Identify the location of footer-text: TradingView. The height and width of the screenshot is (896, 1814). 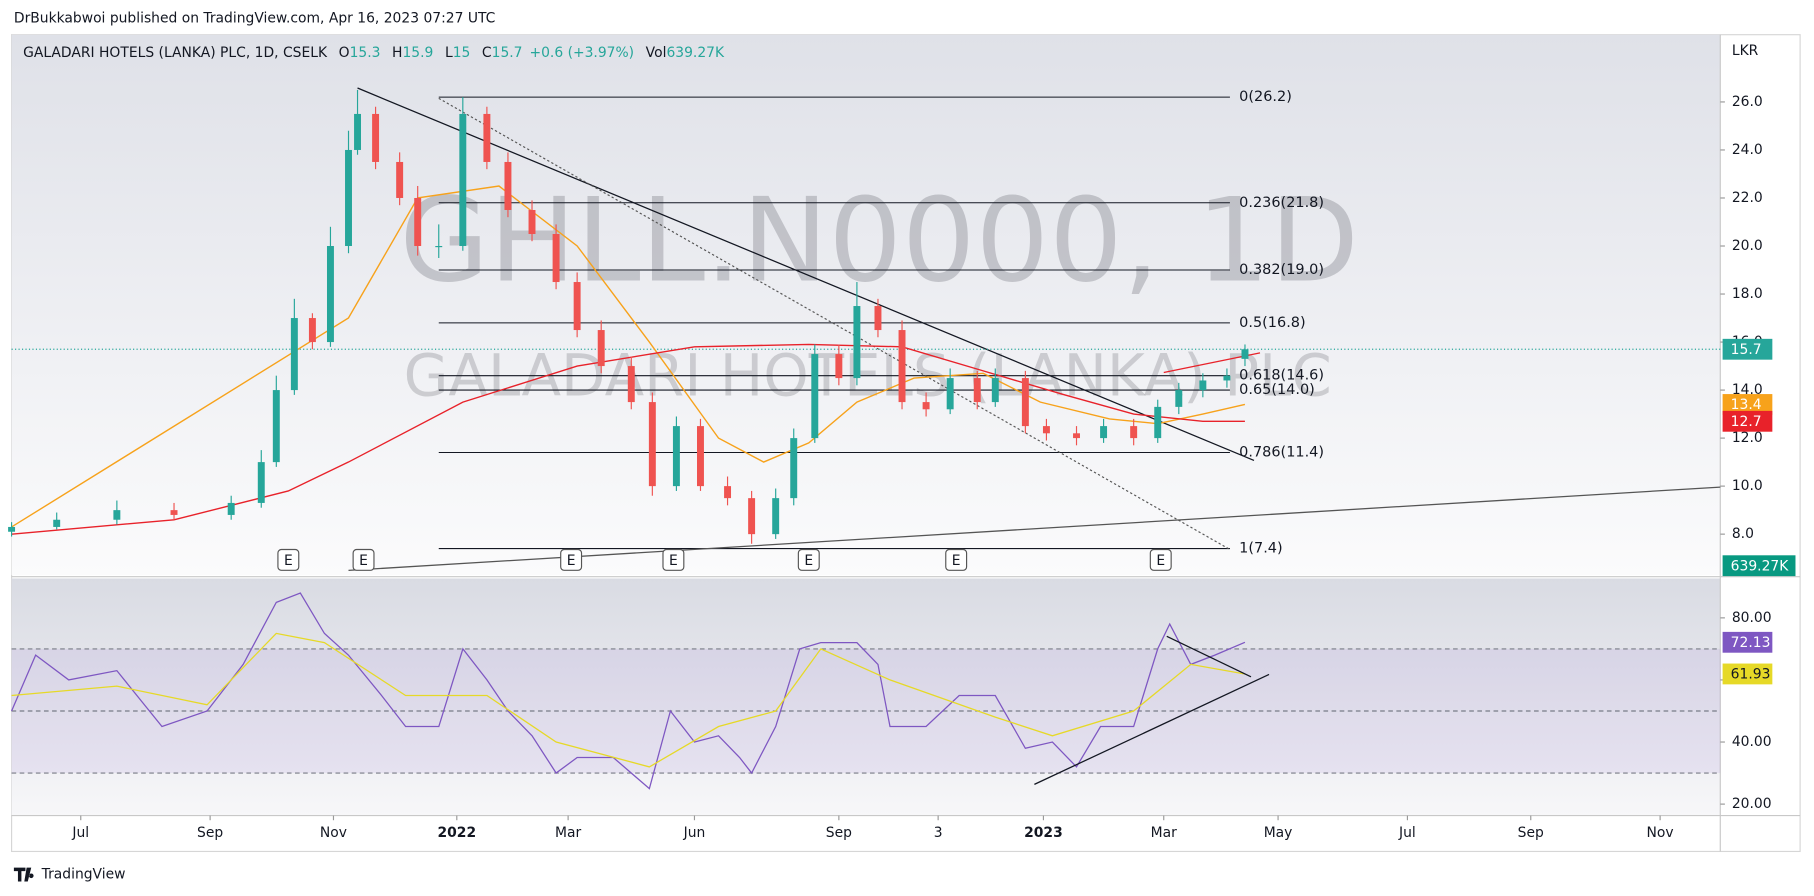
(83, 875).